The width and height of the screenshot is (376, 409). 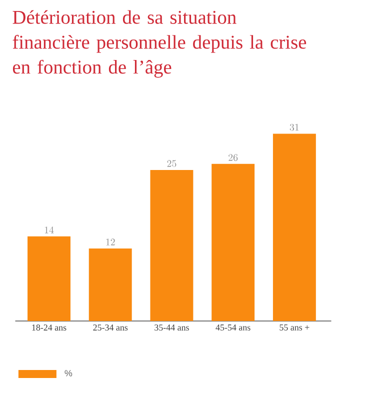 I want to click on data-label: 14, so click(x=49, y=230).